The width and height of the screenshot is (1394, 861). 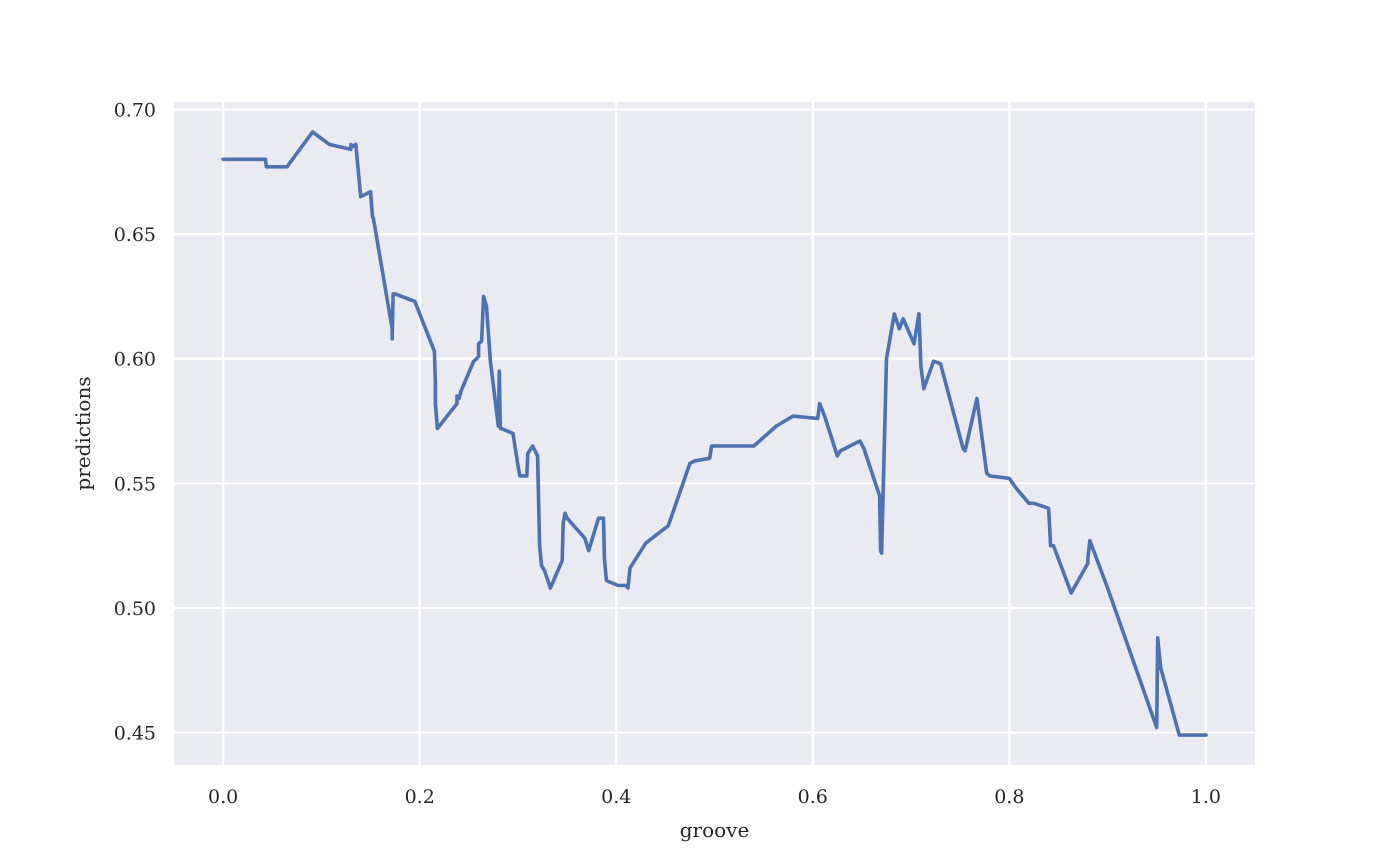 I want to click on x-tick-label: 0.4, so click(x=616, y=797).